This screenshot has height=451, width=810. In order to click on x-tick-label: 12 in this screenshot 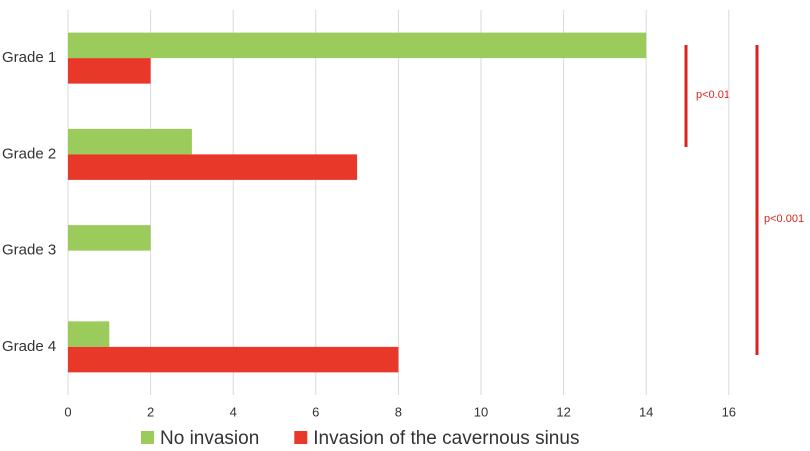, I will do `click(563, 411)`.